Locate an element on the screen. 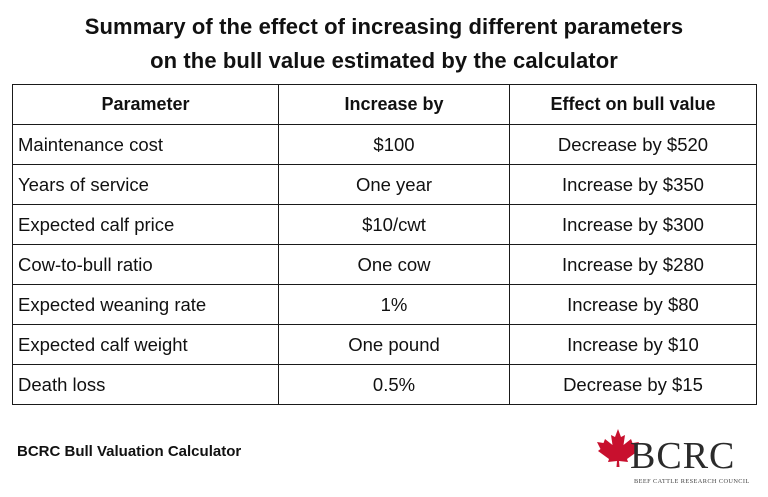 The height and width of the screenshot is (497, 768). effect-cell: Decrease by $15 is located at coordinates (633, 384).